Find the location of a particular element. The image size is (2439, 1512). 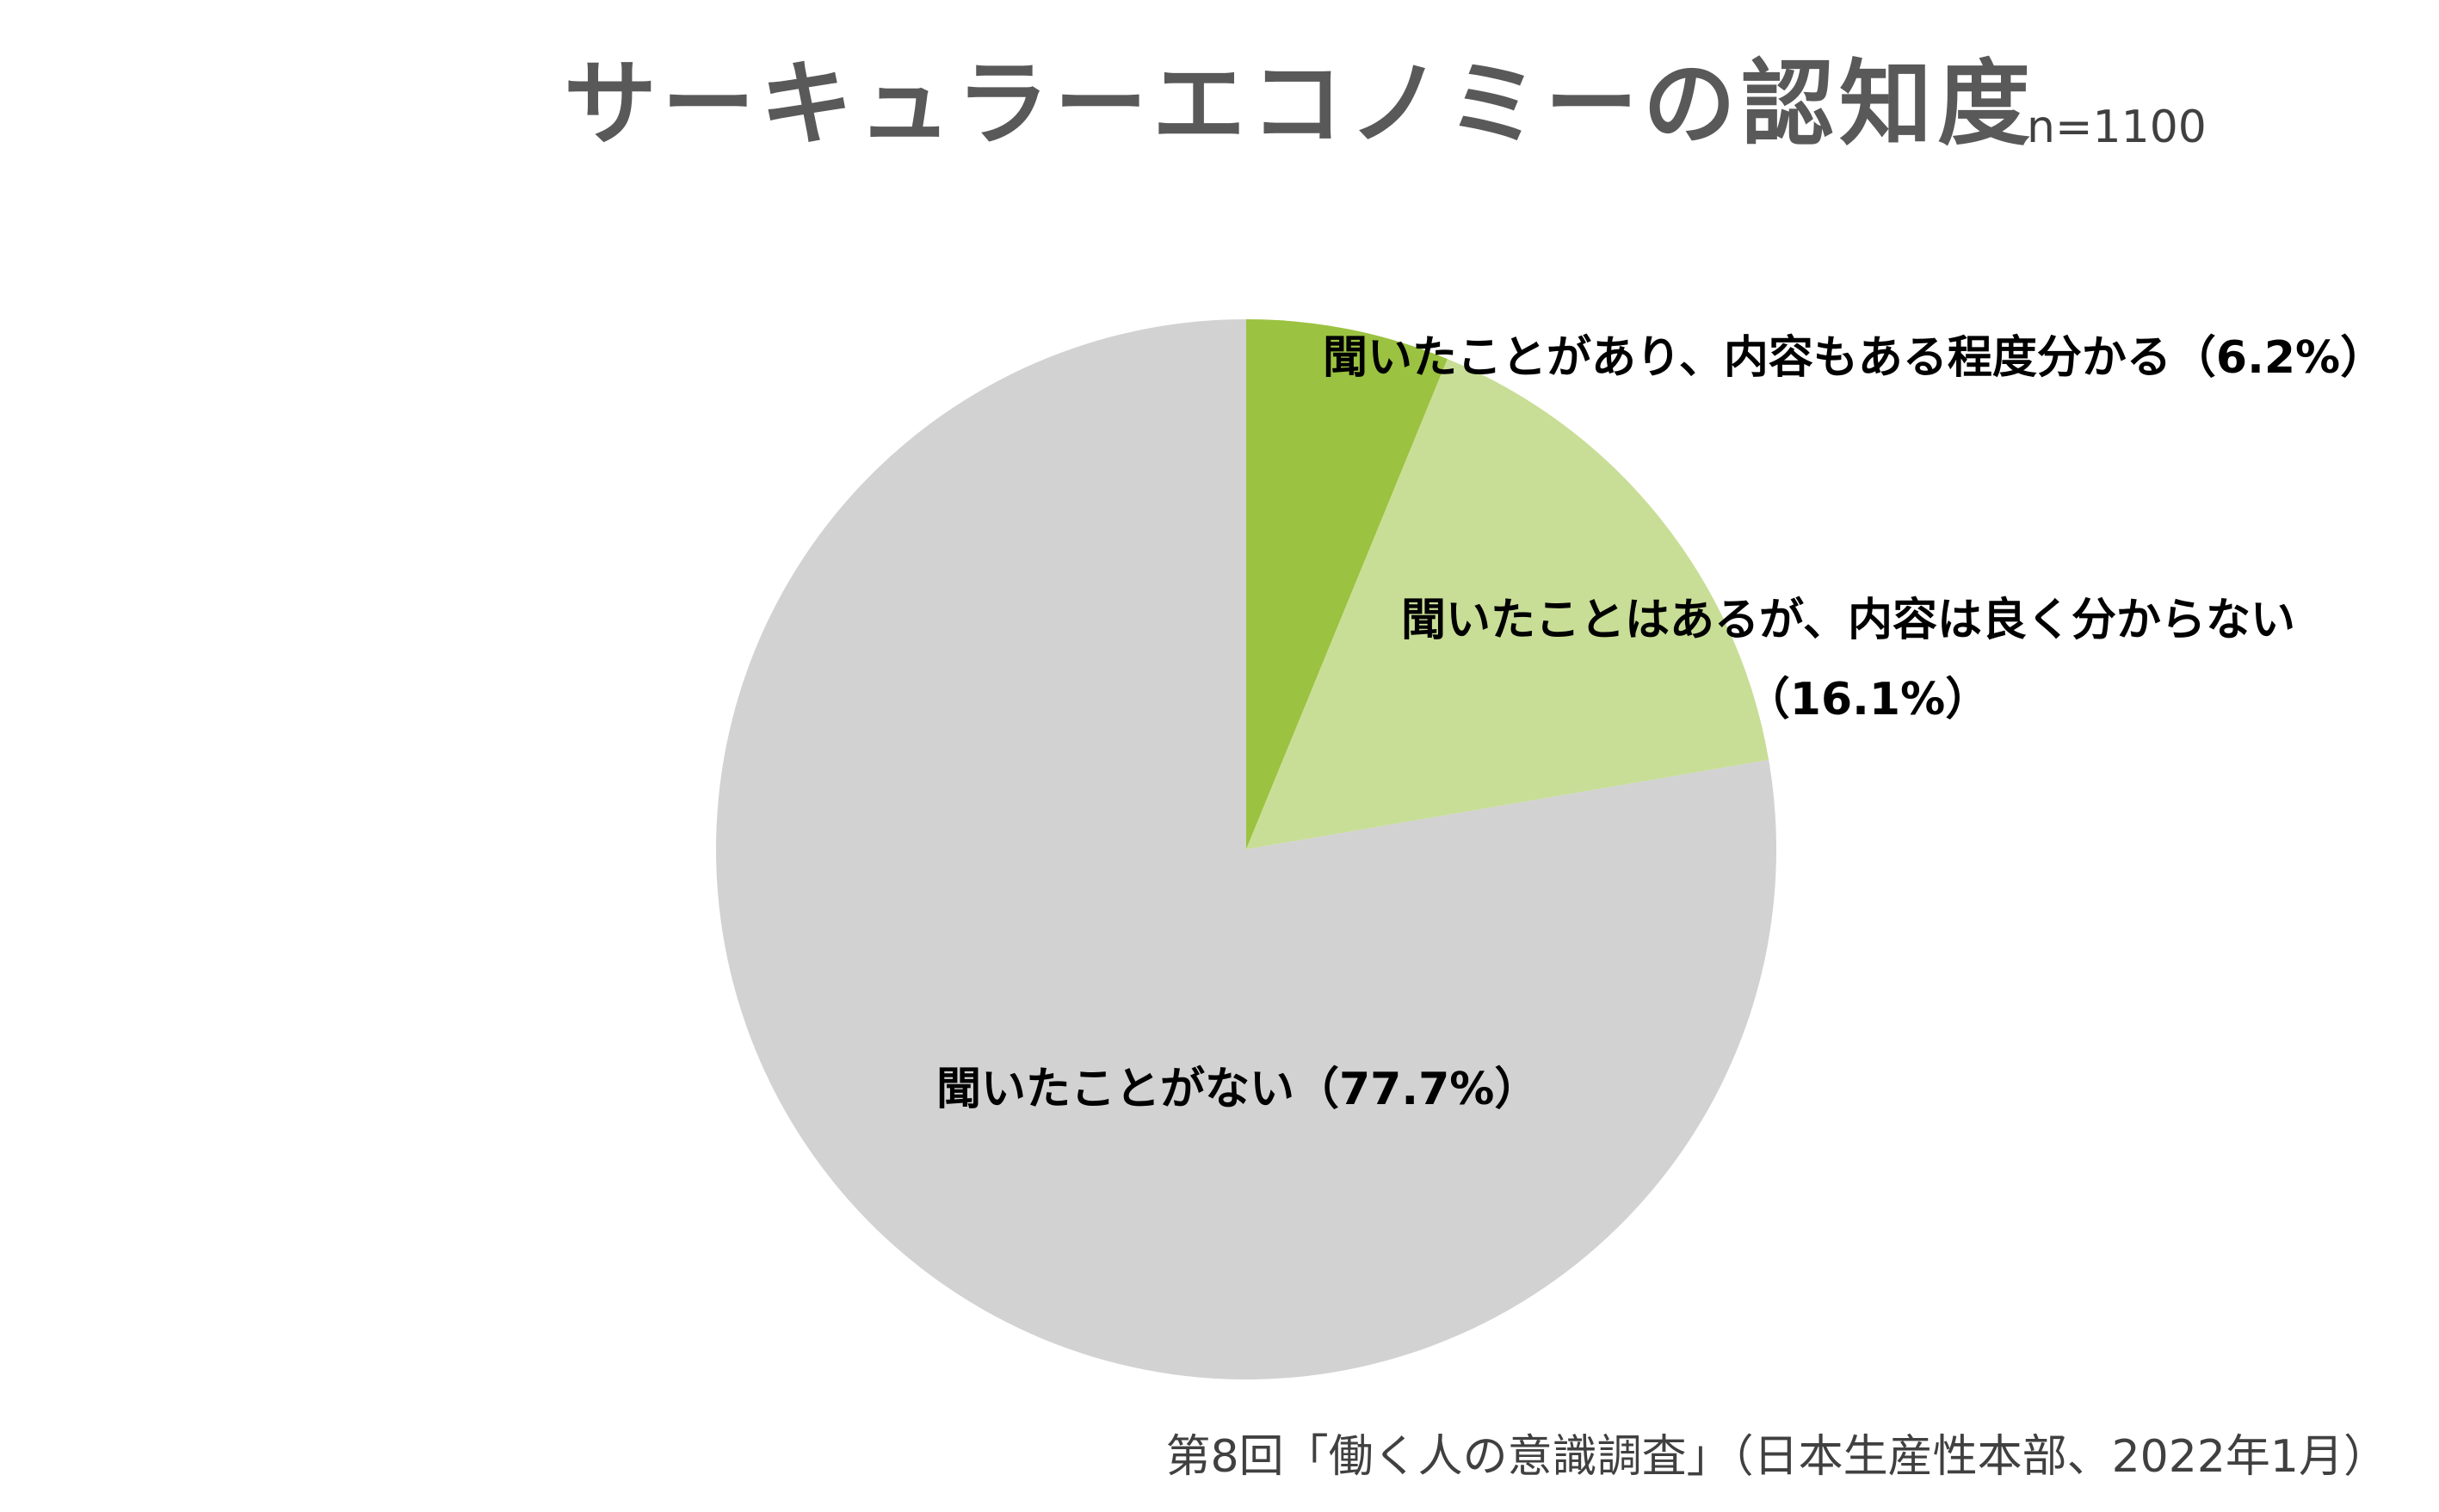

pie-slice-understand is located at coordinates (1347, 584).